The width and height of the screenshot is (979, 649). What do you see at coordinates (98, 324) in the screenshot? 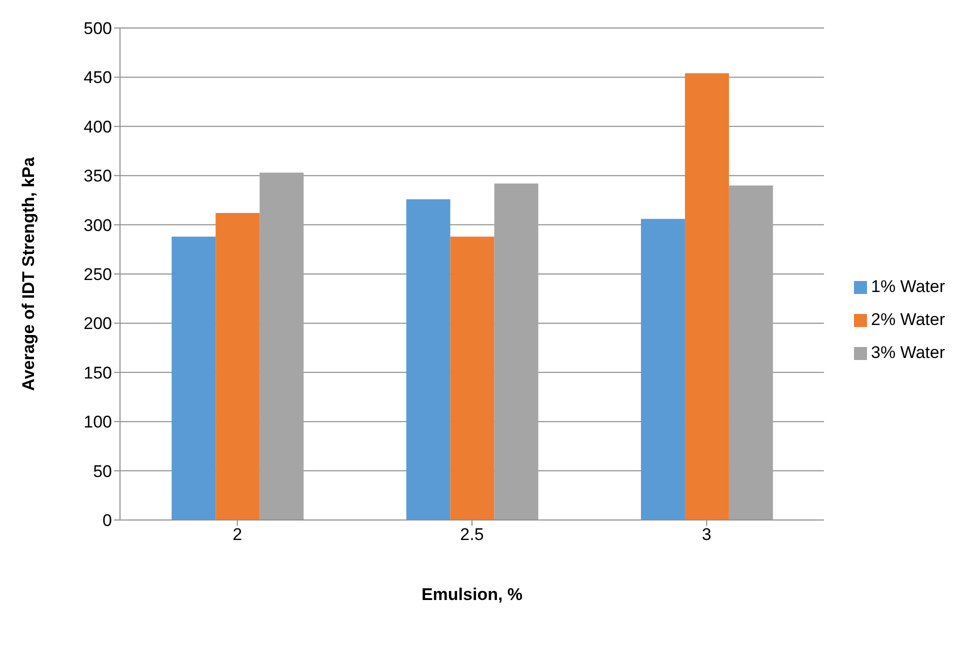
I see `y-tick-label: 200` at bounding box center [98, 324].